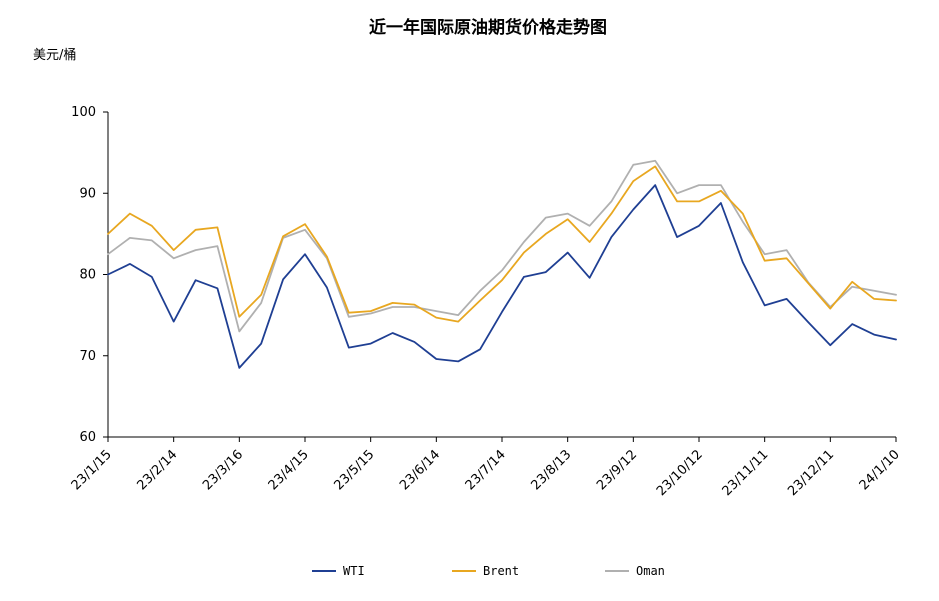  What do you see at coordinates (551, 470) in the screenshot?
I see `x-tick-label: 23/8/13` at bounding box center [551, 470].